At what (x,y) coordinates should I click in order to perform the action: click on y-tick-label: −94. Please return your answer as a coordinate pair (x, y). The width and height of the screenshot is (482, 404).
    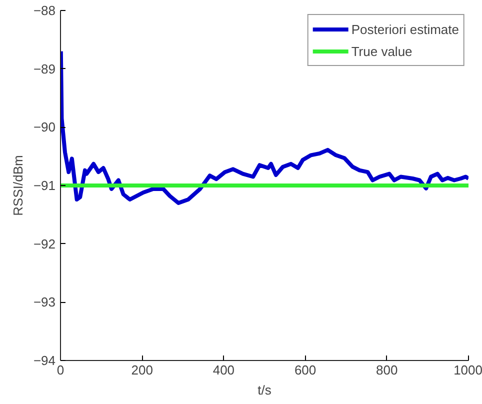
    Looking at the image, I should click on (44, 360).